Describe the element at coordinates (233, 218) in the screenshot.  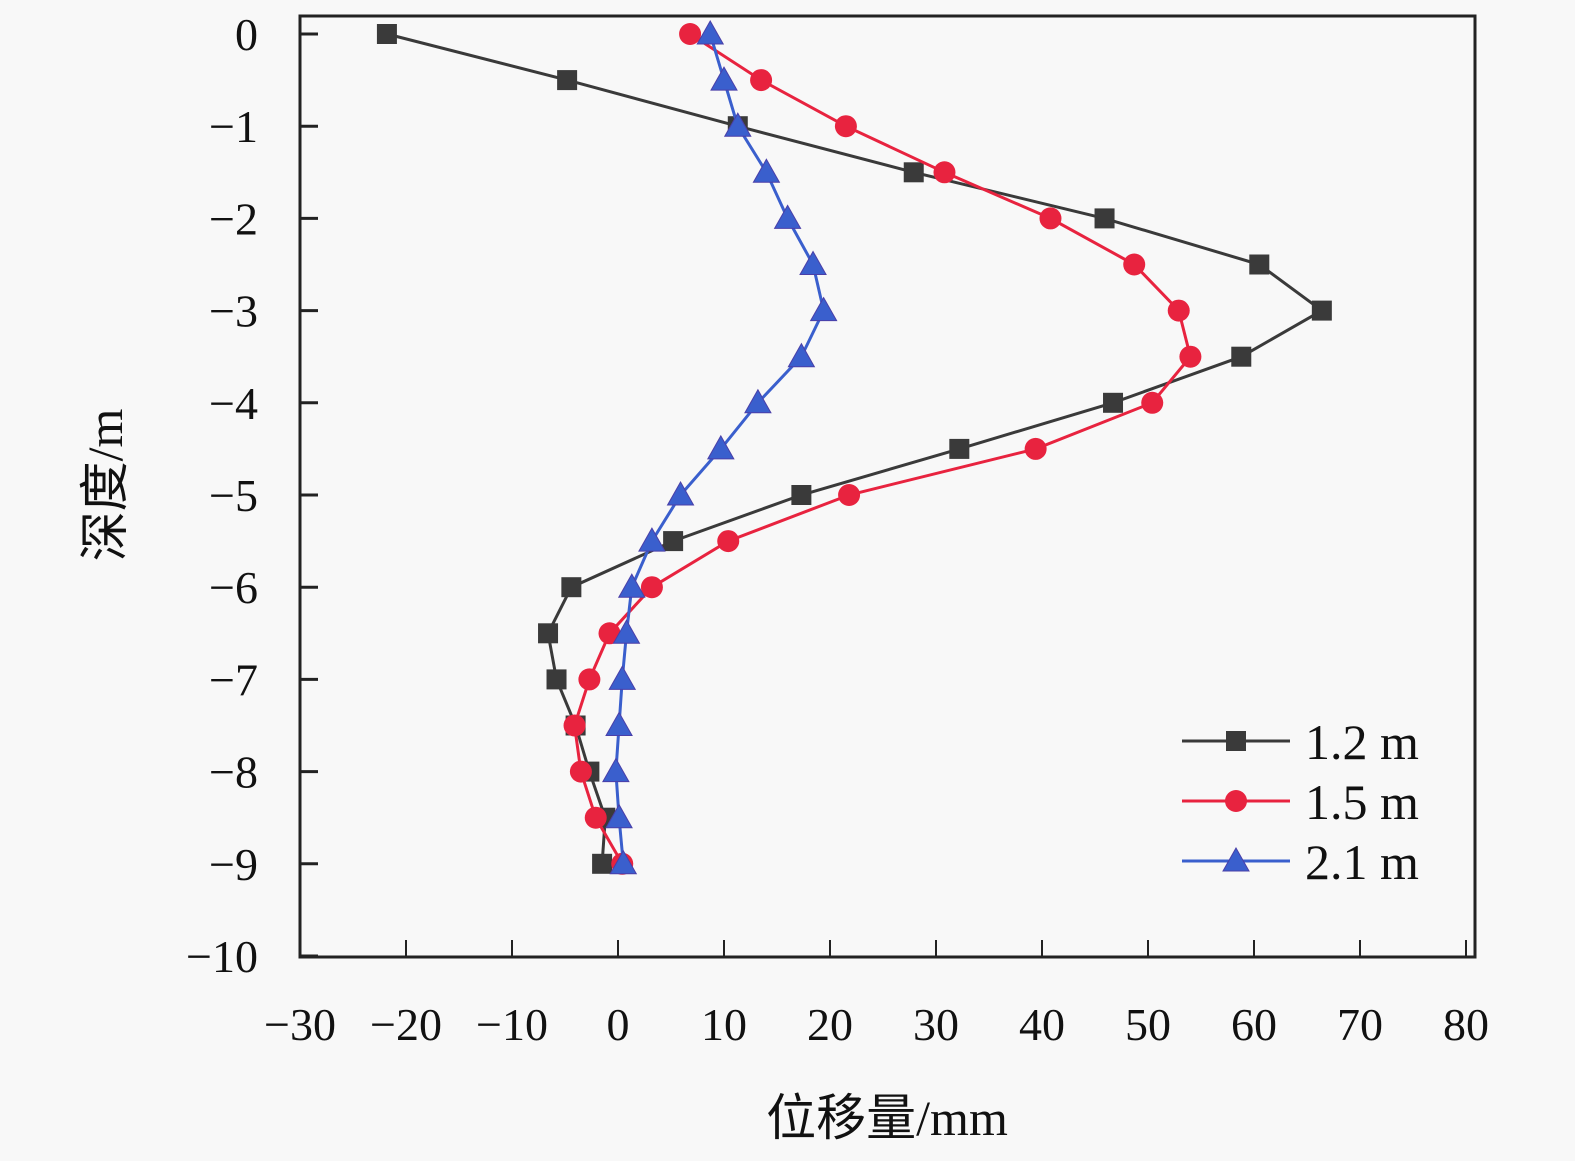
I see `y-tick-label: −2` at that location.